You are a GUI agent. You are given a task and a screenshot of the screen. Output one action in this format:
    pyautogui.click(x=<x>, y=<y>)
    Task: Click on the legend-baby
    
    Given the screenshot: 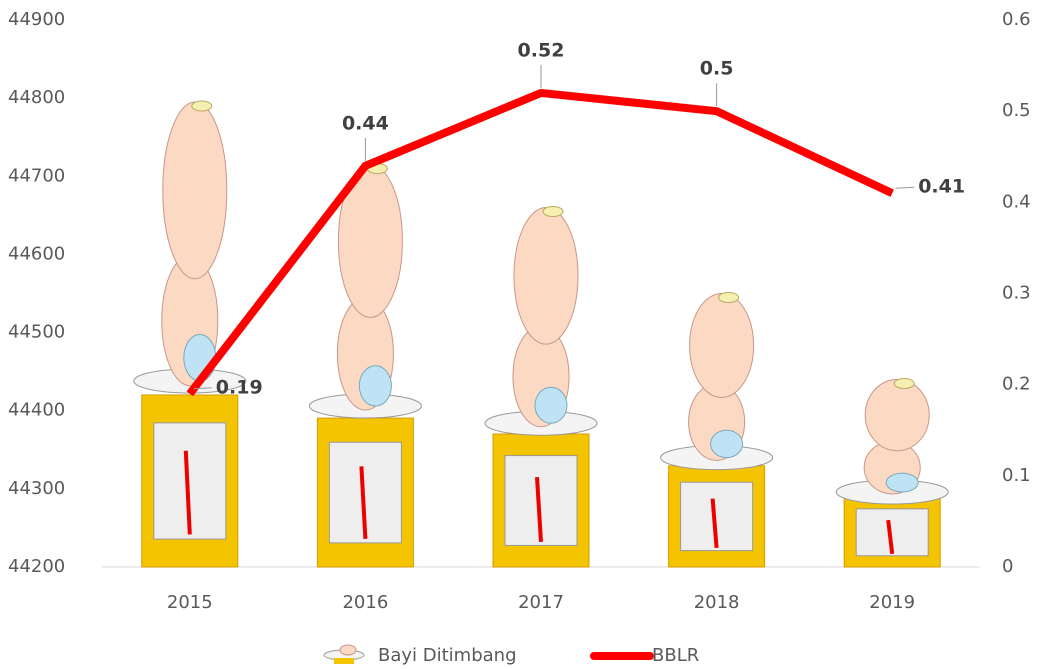 What is the action you would take?
    pyautogui.click(x=348, y=650)
    